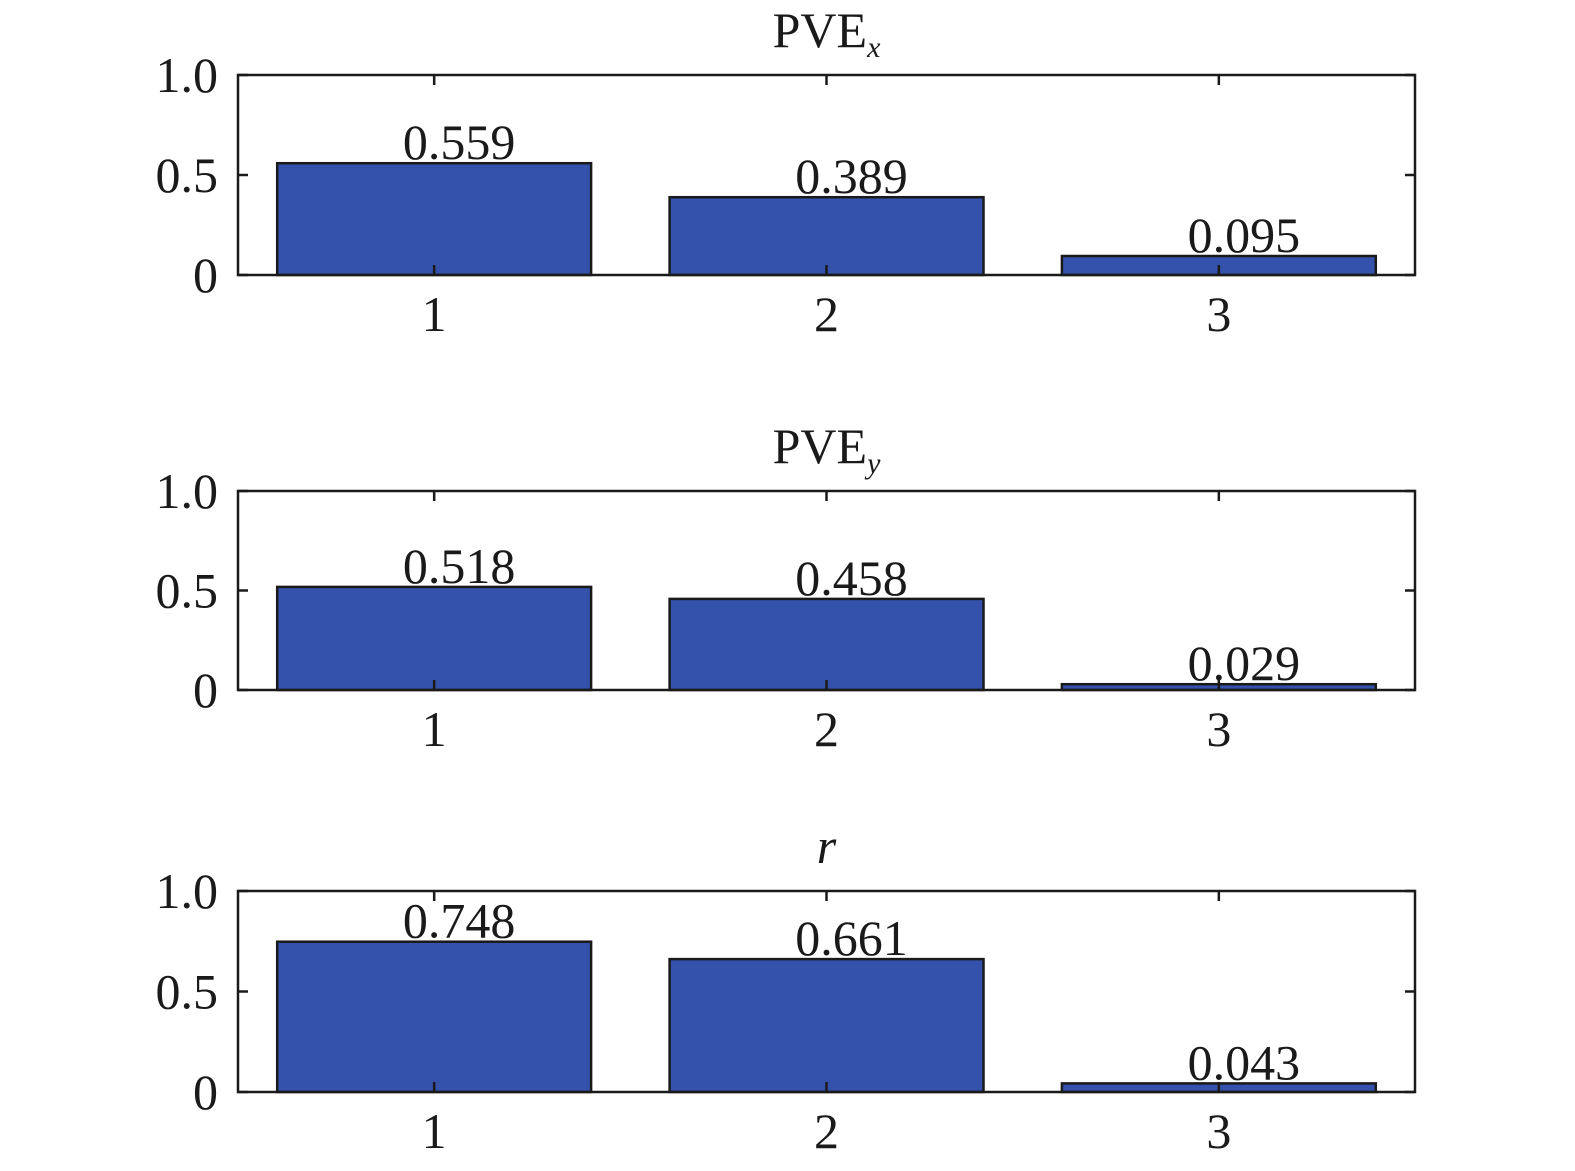 This screenshot has width=1575, height=1171. Describe the element at coordinates (459, 566) in the screenshot. I see `data-label: 0.518` at that location.